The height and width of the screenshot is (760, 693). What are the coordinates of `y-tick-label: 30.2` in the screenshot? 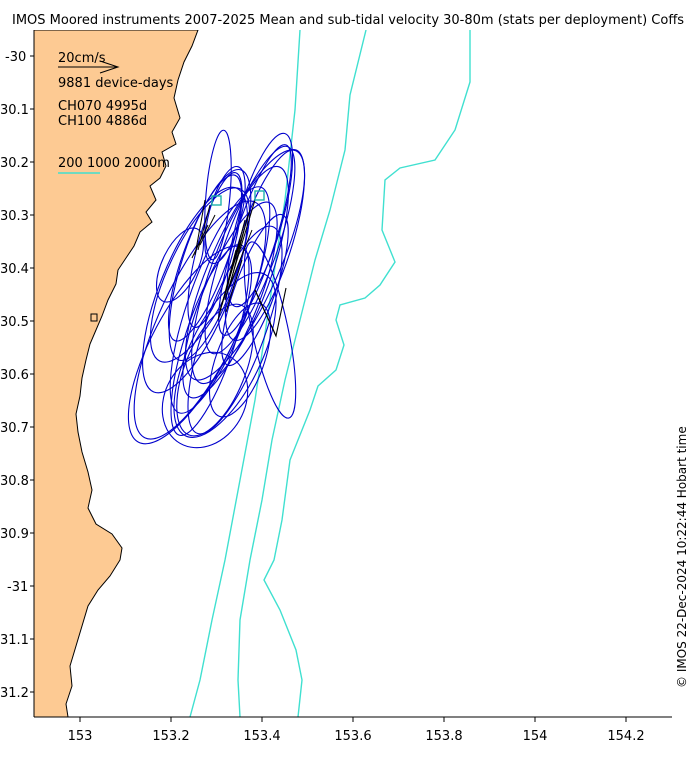 It's located at (14, 163).